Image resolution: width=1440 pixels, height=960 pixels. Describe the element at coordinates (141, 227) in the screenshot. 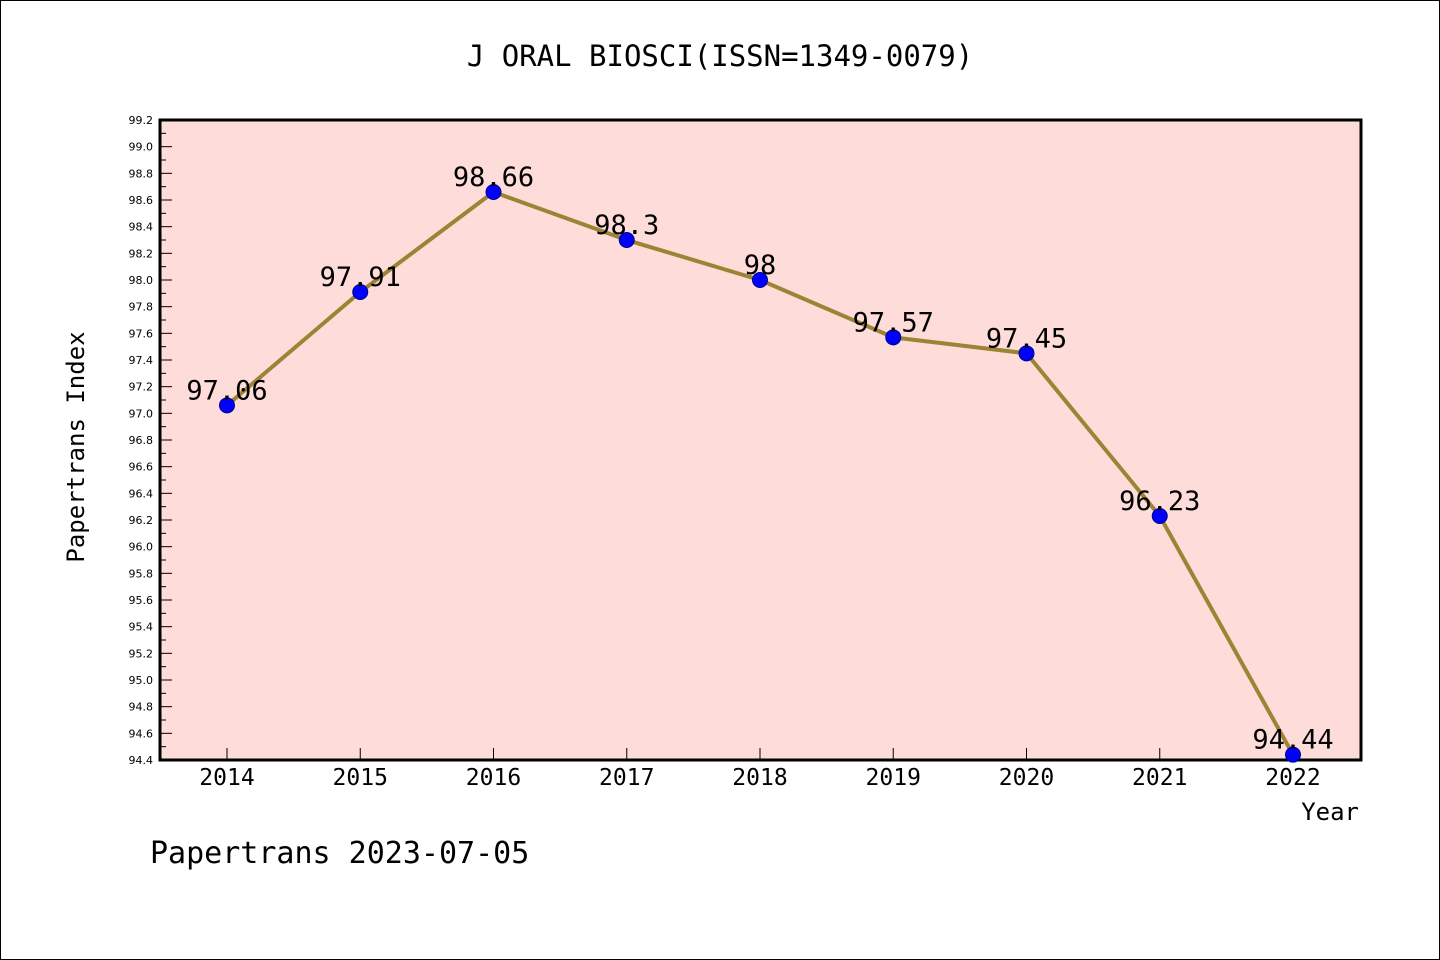

I see `y-tick-label: 98.4` at that location.